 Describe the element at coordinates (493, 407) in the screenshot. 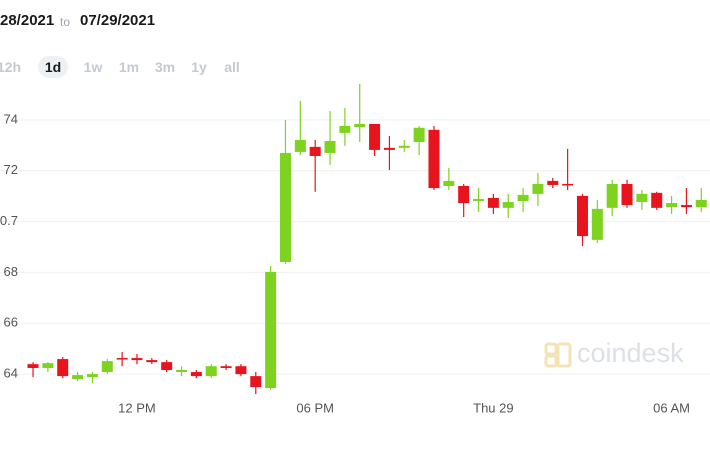

I see `x-tick-label: Thu 29` at that location.